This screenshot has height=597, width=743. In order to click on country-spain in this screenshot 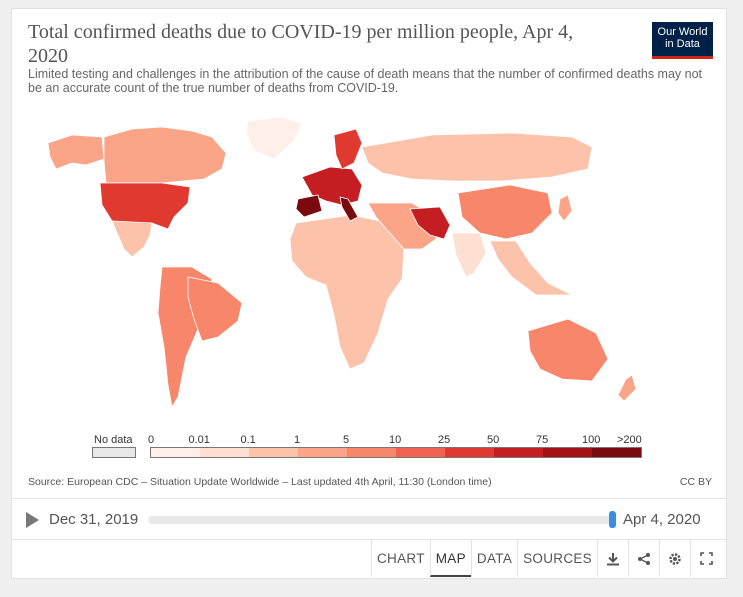, I will do `click(309, 206)`.